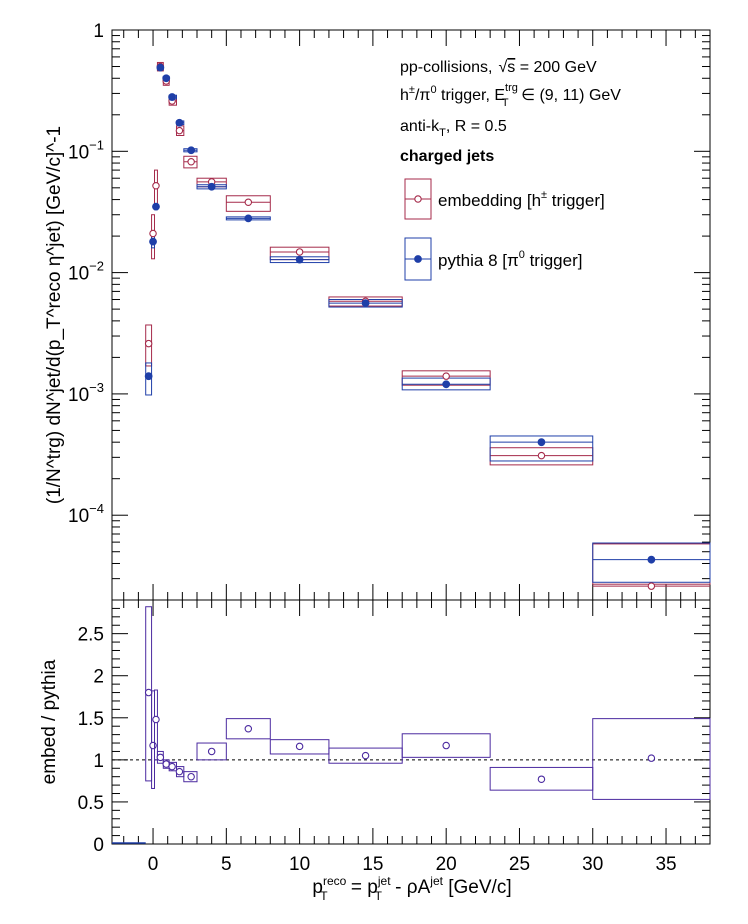 This screenshot has width=748, height=924. I want to click on legend-entry-pythia: pythia 8 [π0 trigger], so click(493, 259).